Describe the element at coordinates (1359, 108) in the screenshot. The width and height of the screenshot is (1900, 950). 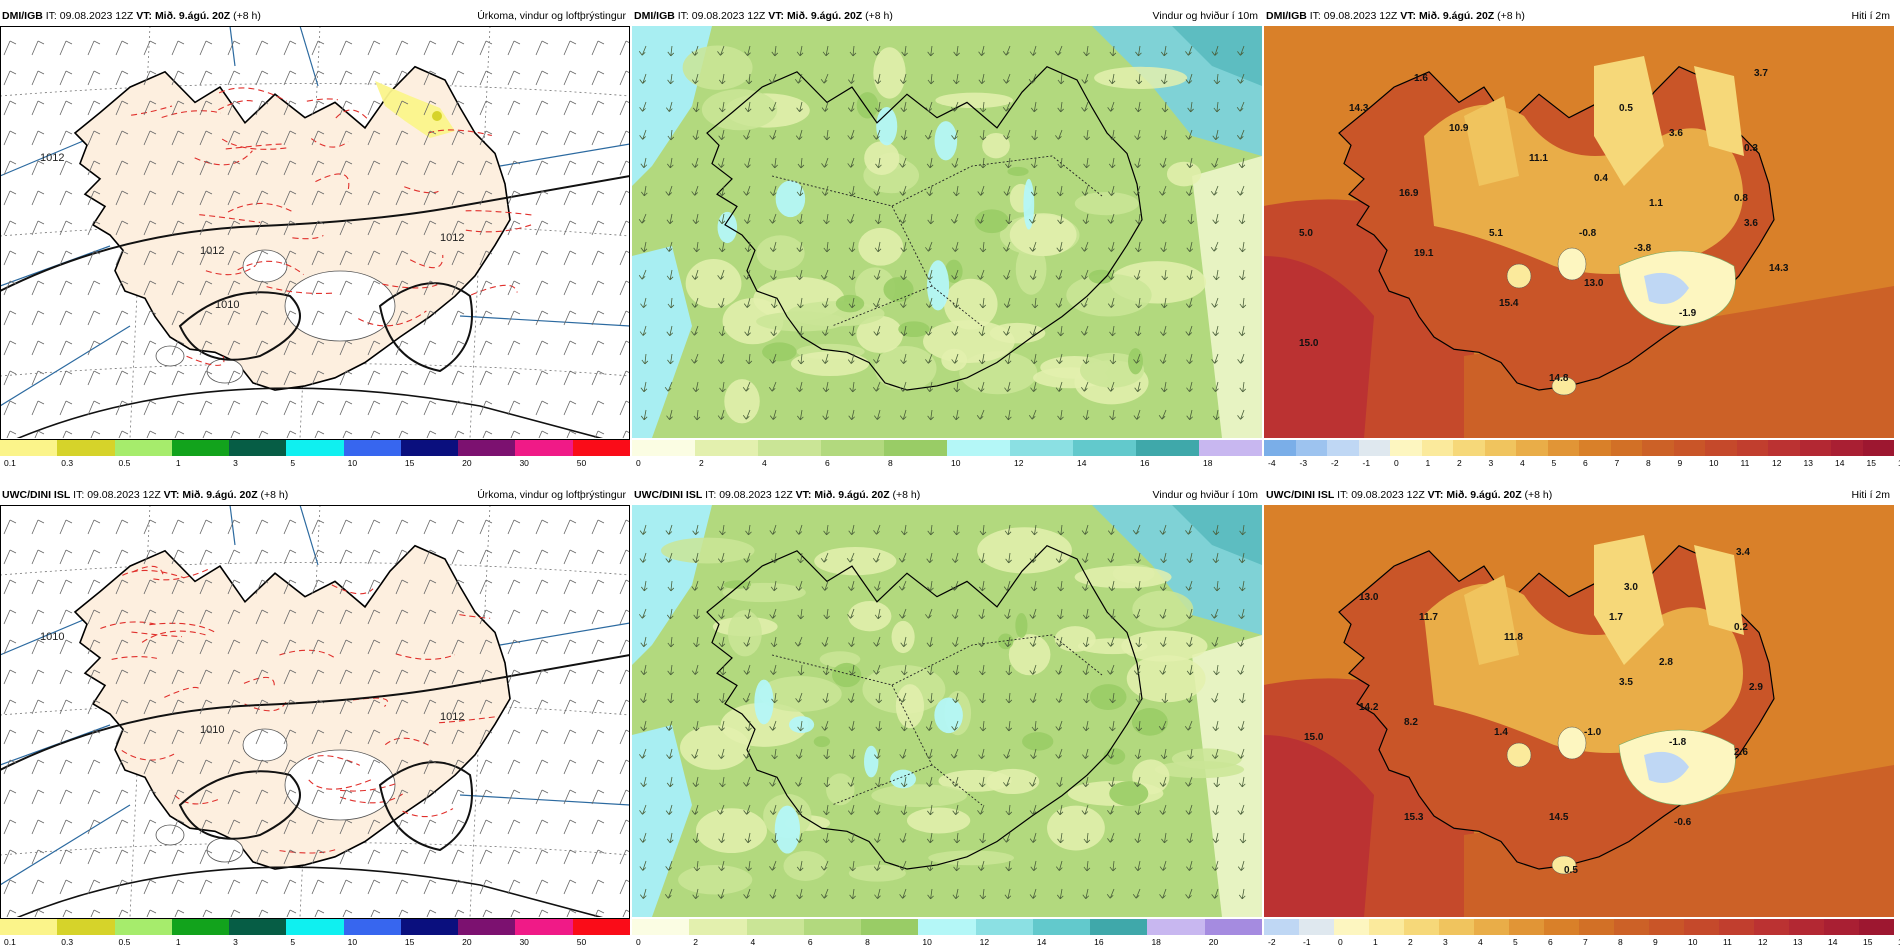
I see `temp-value-label: 14.3` at that location.